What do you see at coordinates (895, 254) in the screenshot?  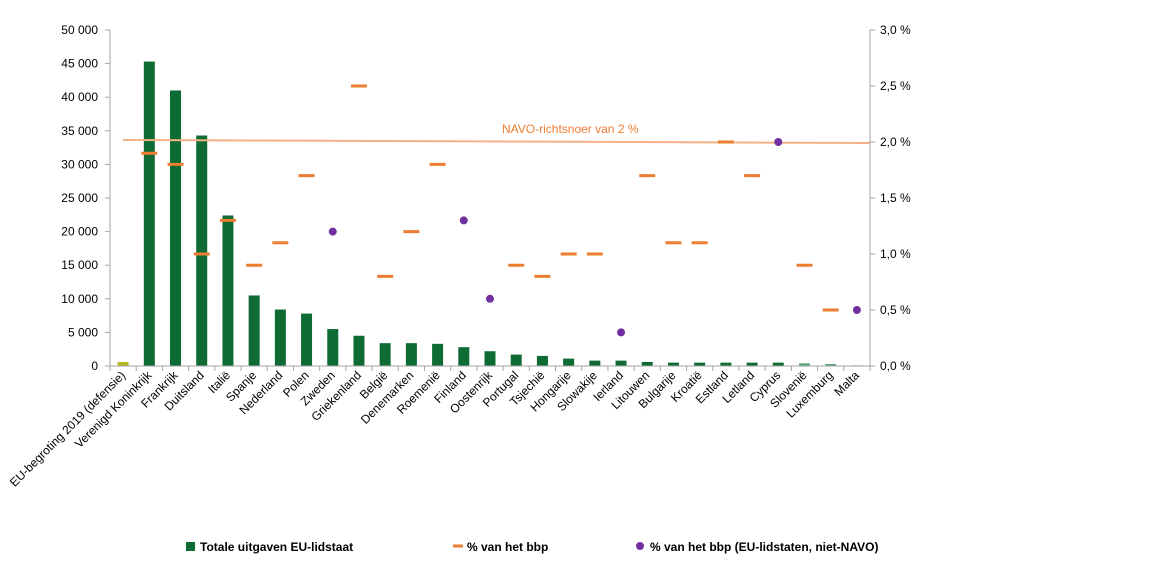 I see `y-right-tick-label-2: 1,0 %` at bounding box center [895, 254].